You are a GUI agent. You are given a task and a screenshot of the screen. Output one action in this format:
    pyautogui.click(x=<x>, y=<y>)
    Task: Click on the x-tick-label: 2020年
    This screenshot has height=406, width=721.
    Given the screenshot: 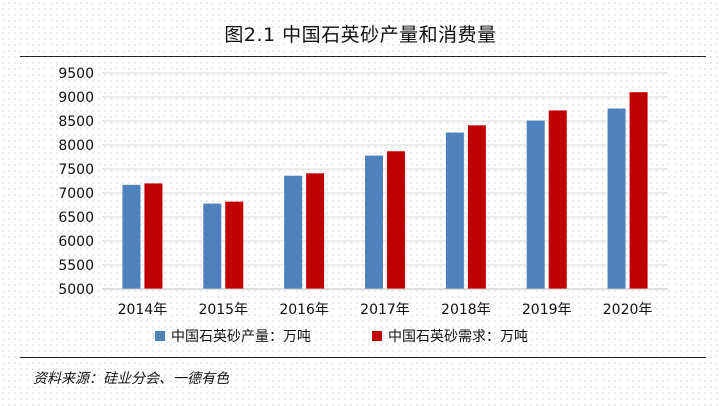 What is the action you would take?
    pyautogui.click(x=628, y=310)
    